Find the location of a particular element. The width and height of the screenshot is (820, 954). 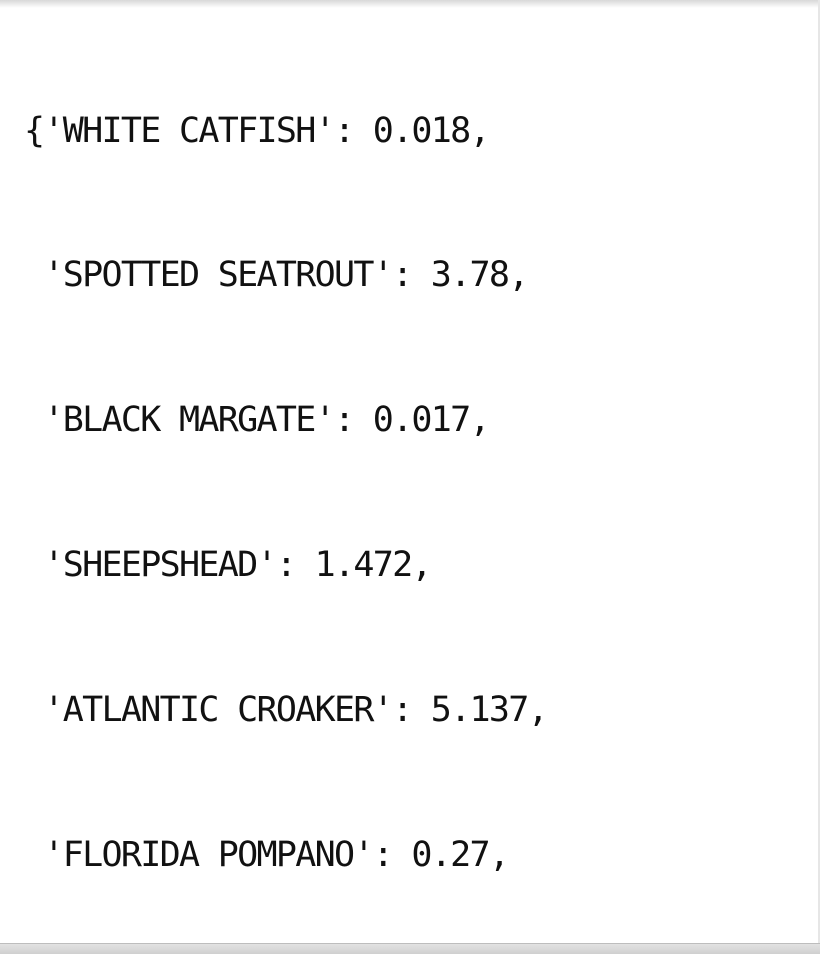

dict-line: 'SHEEPSHEAD': 1.472, is located at coordinates (228, 565).